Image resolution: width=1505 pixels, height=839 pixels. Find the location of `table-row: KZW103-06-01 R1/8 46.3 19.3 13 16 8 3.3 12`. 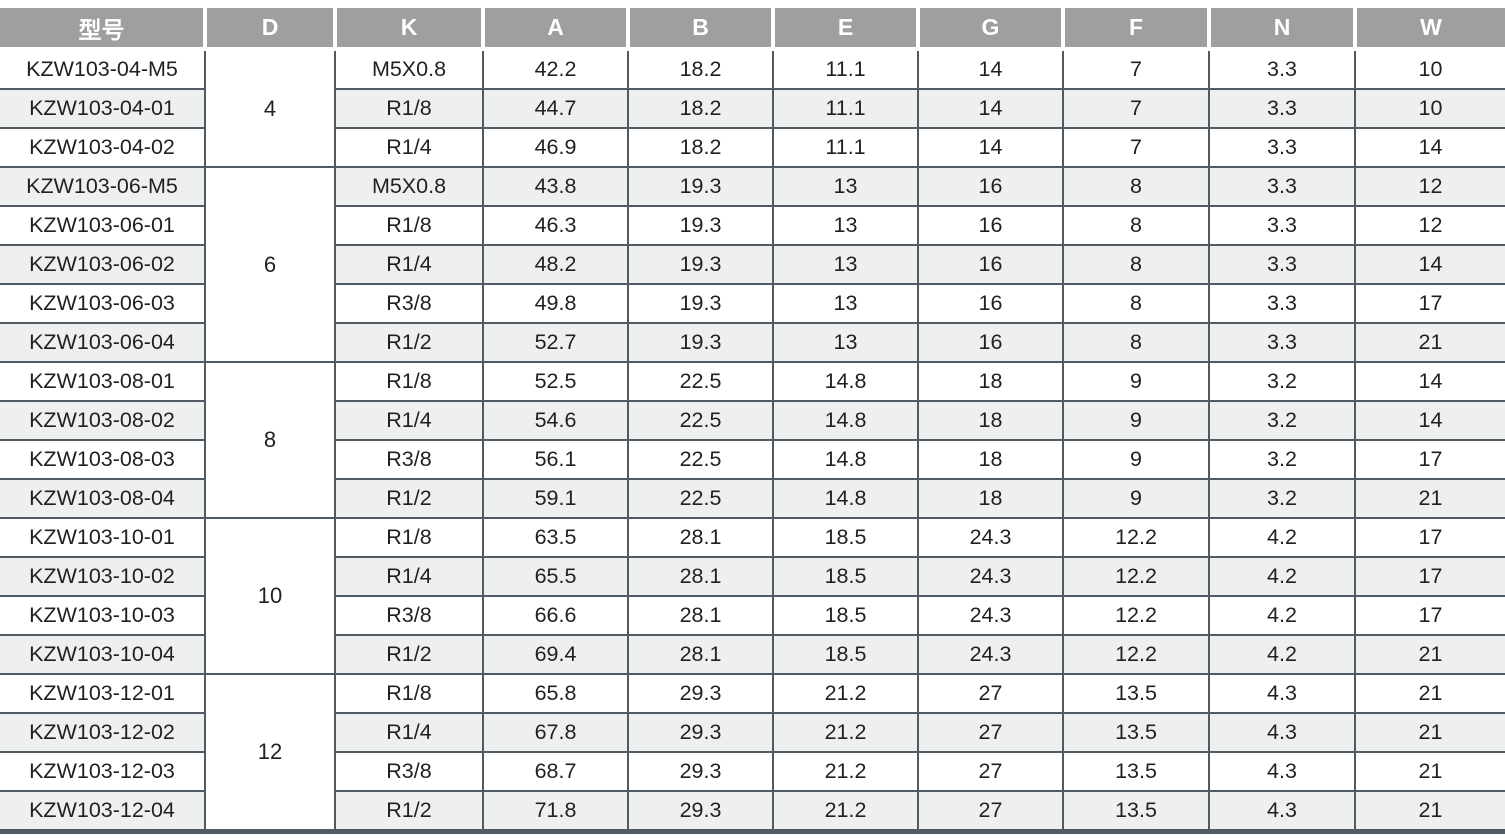

table-row: KZW103-06-01 R1/8 46.3 19.3 13 16 8 3.3 12 is located at coordinates (752, 225).